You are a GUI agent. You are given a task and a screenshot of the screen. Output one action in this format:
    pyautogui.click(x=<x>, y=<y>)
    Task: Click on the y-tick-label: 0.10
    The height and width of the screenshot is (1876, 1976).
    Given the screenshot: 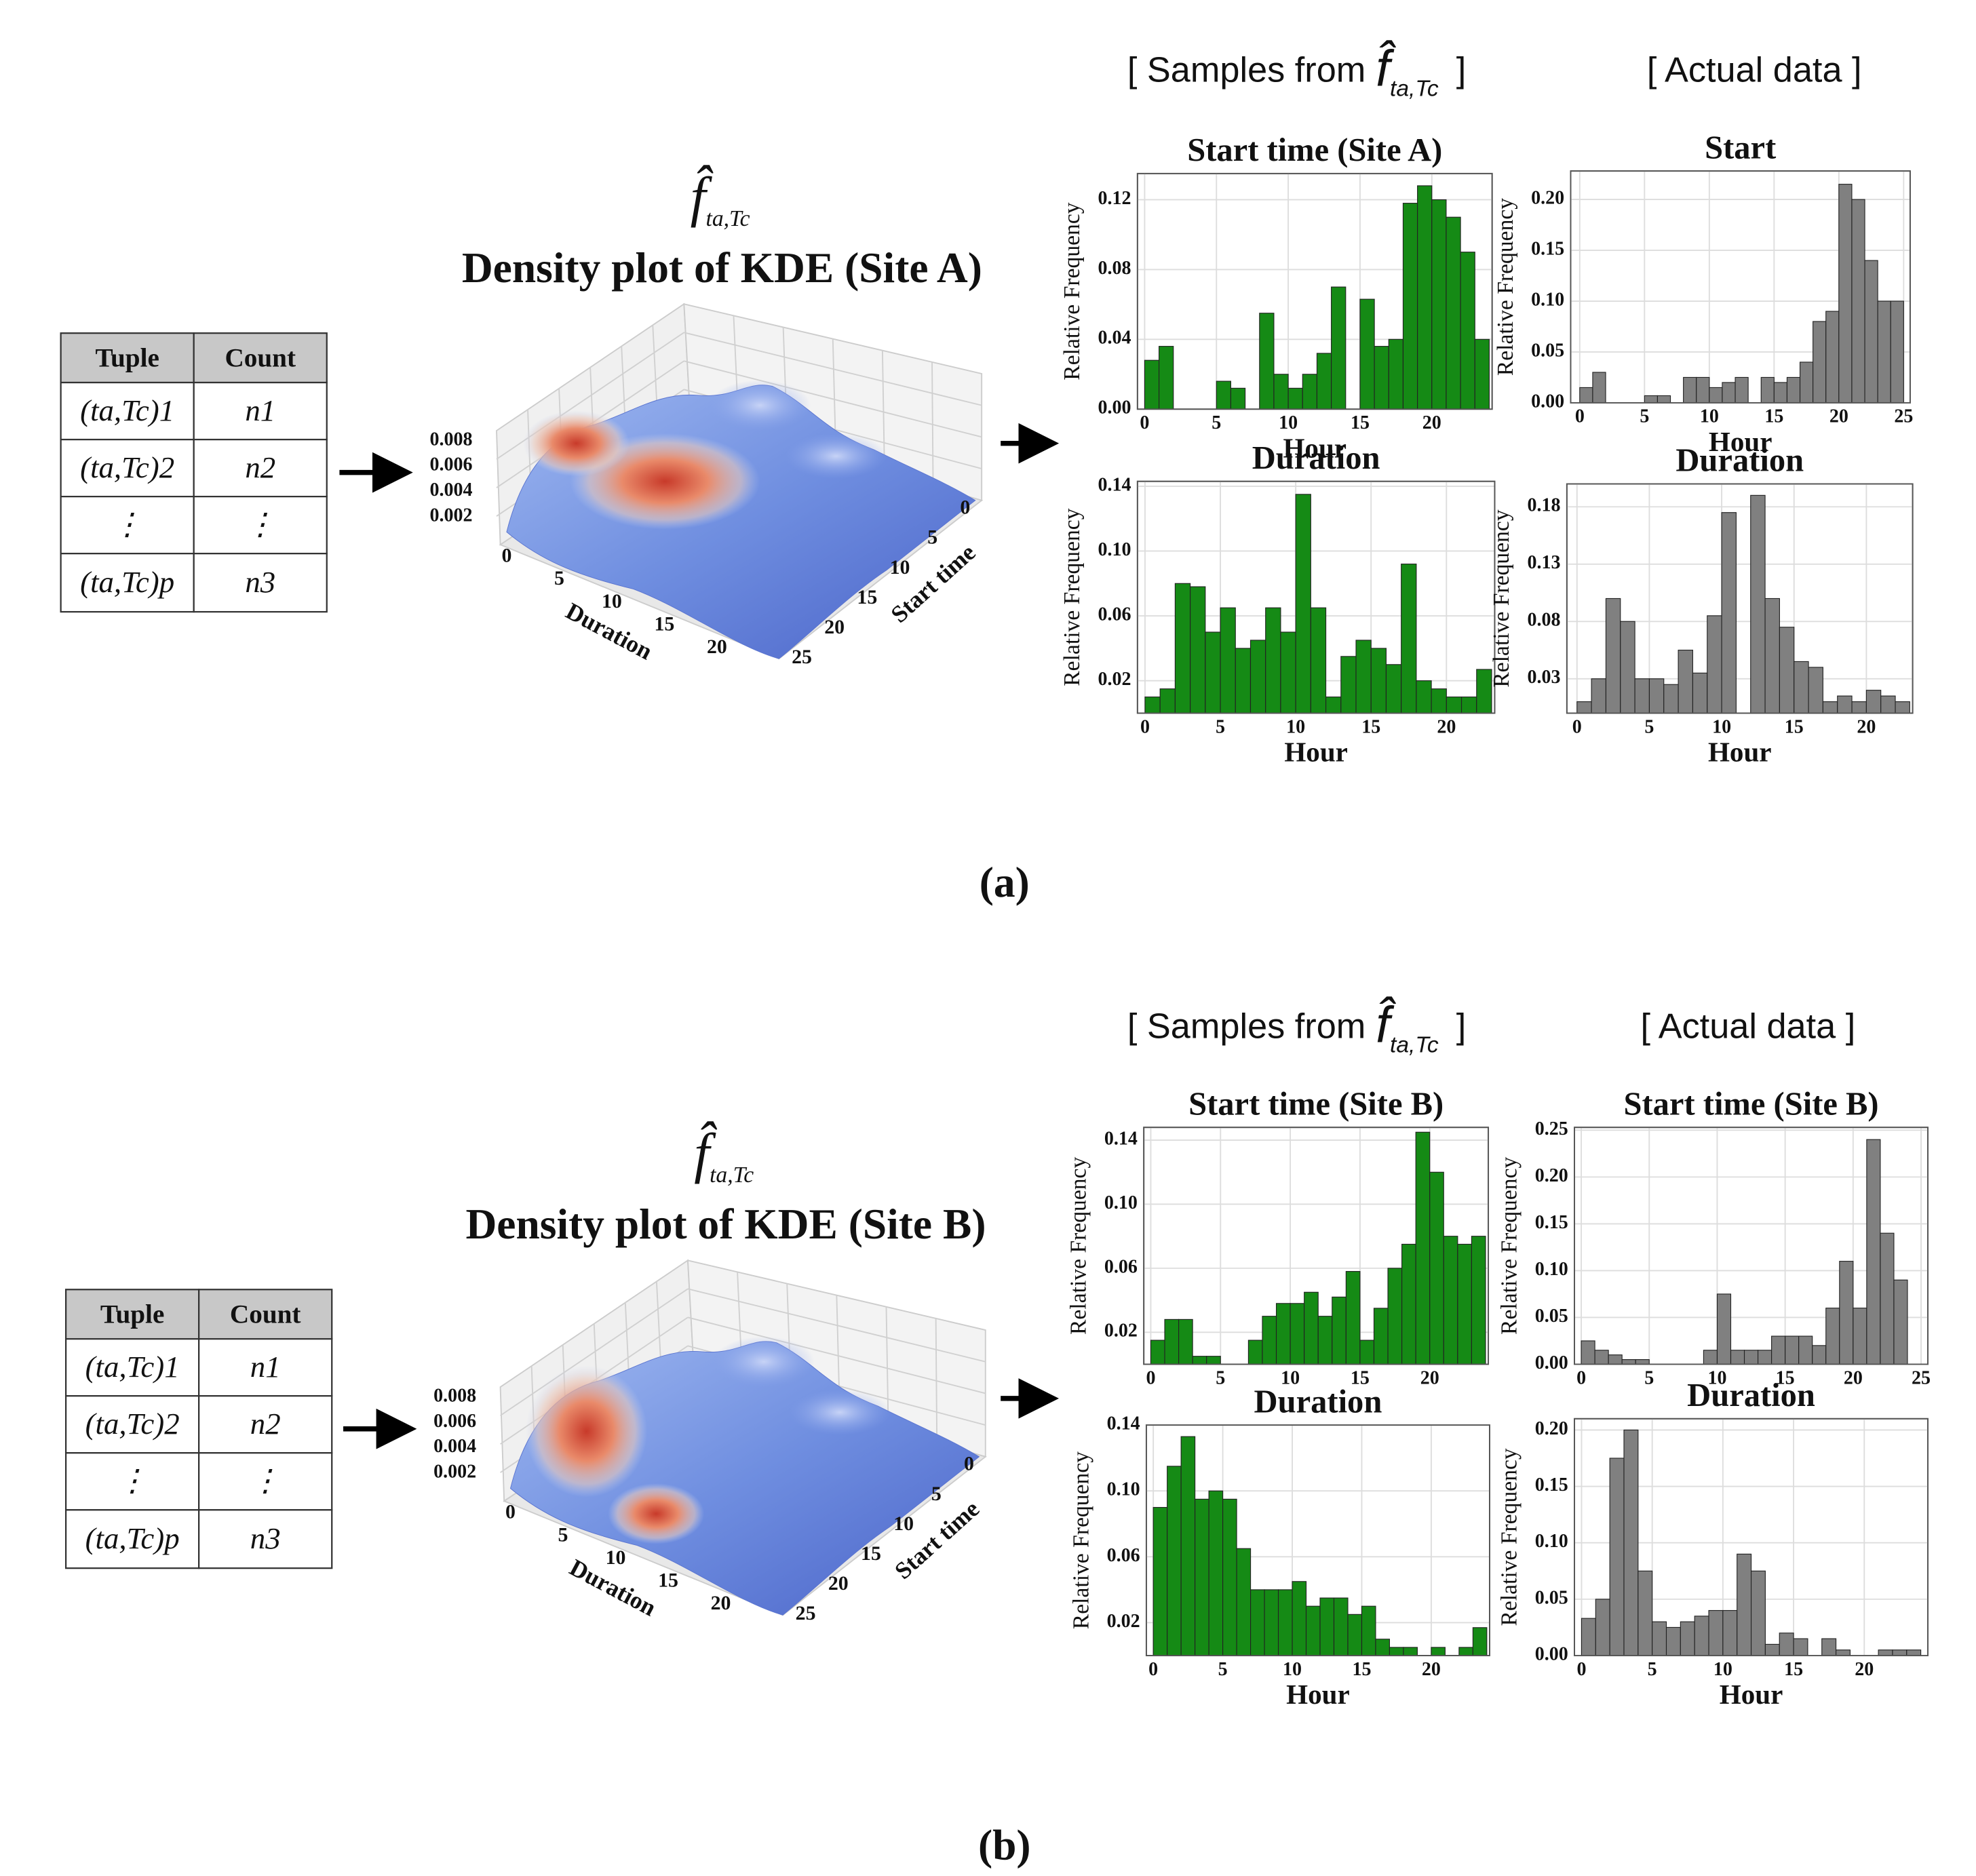 What is the action you would take?
    pyautogui.click(x=1552, y=1269)
    